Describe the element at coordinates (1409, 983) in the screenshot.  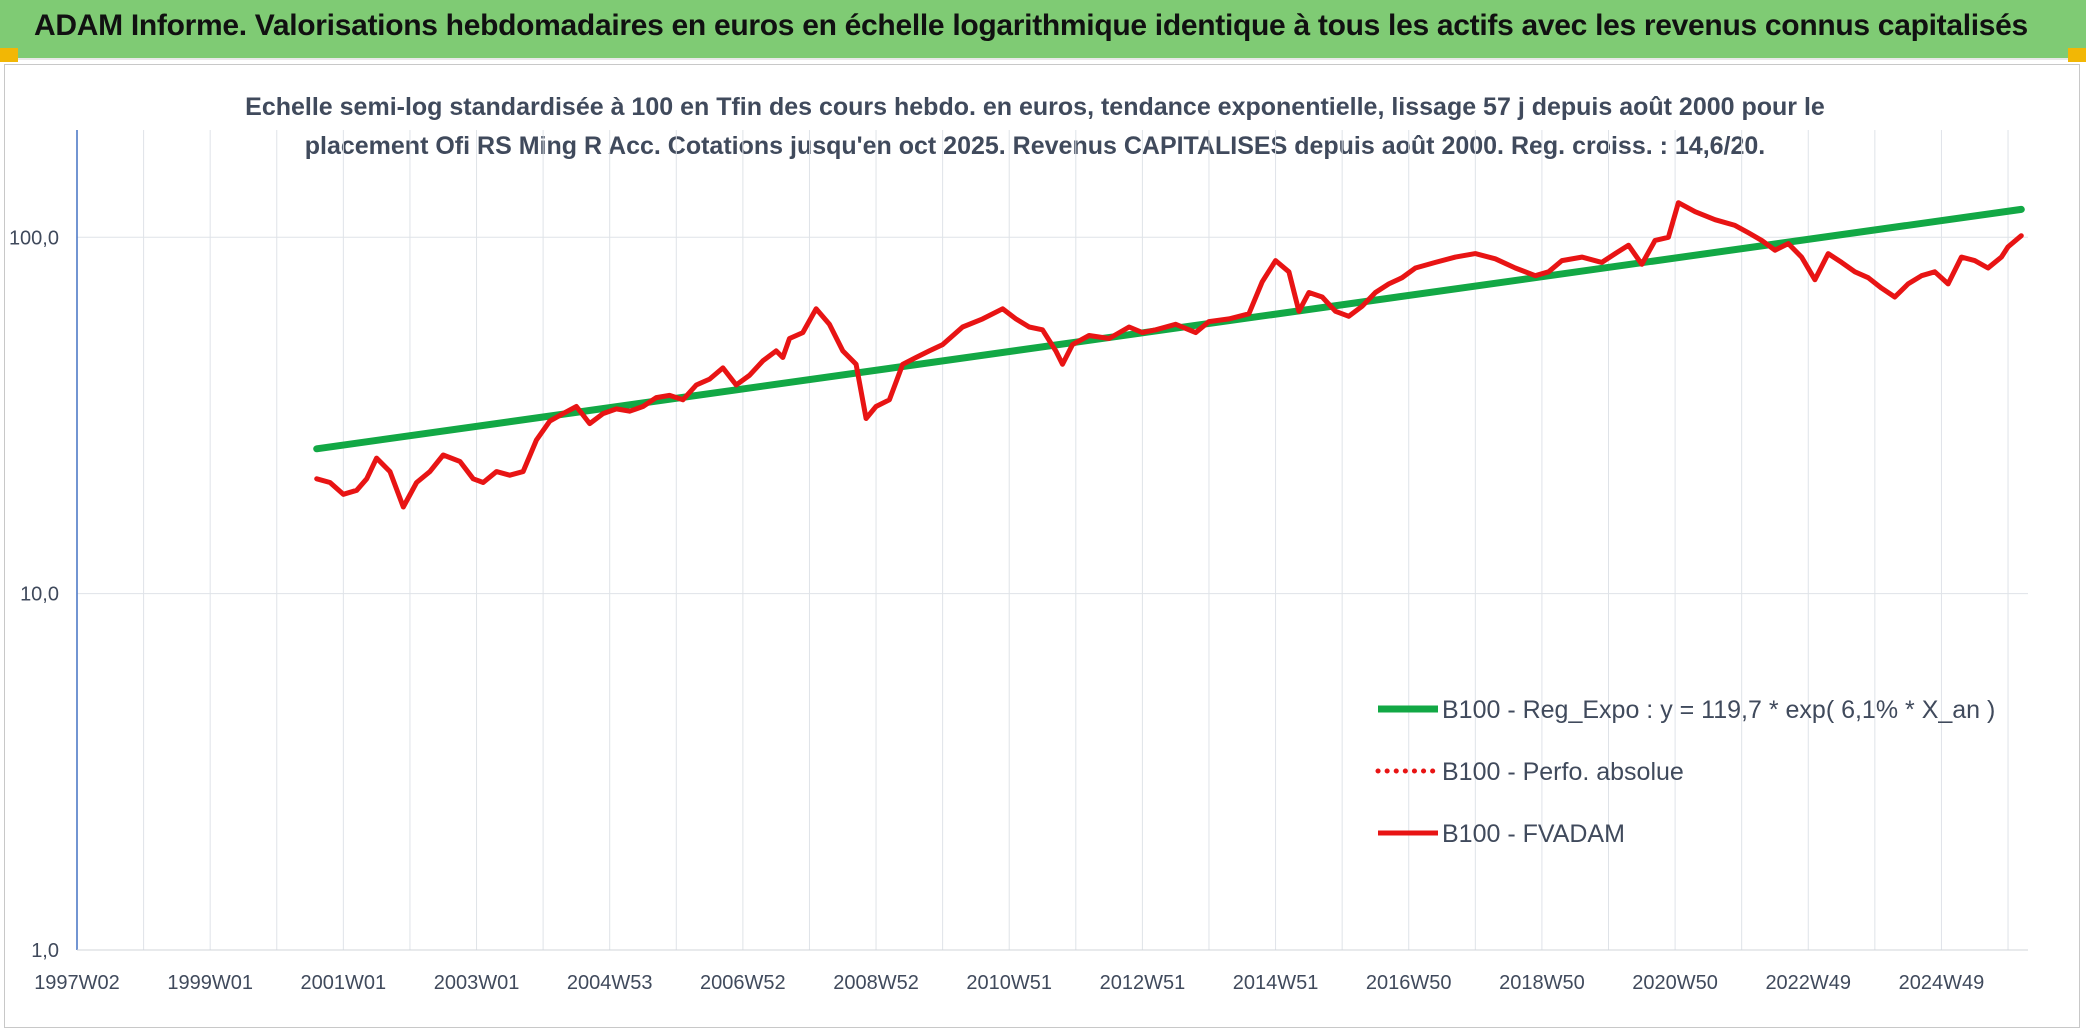
I see `x-tick-label: 2016W50` at that location.